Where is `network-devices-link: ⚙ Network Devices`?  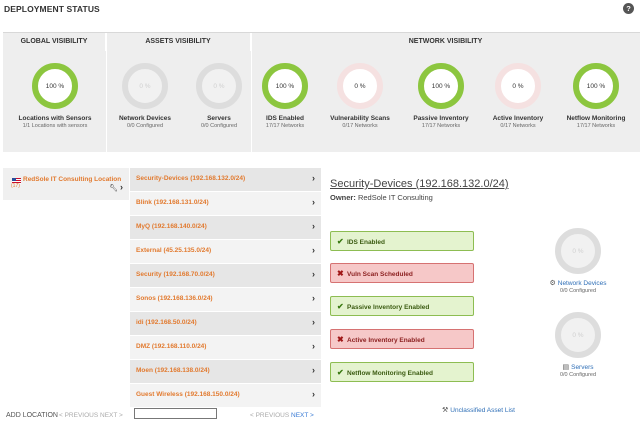 network-devices-link: ⚙ Network Devices is located at coordinates (578, 283).